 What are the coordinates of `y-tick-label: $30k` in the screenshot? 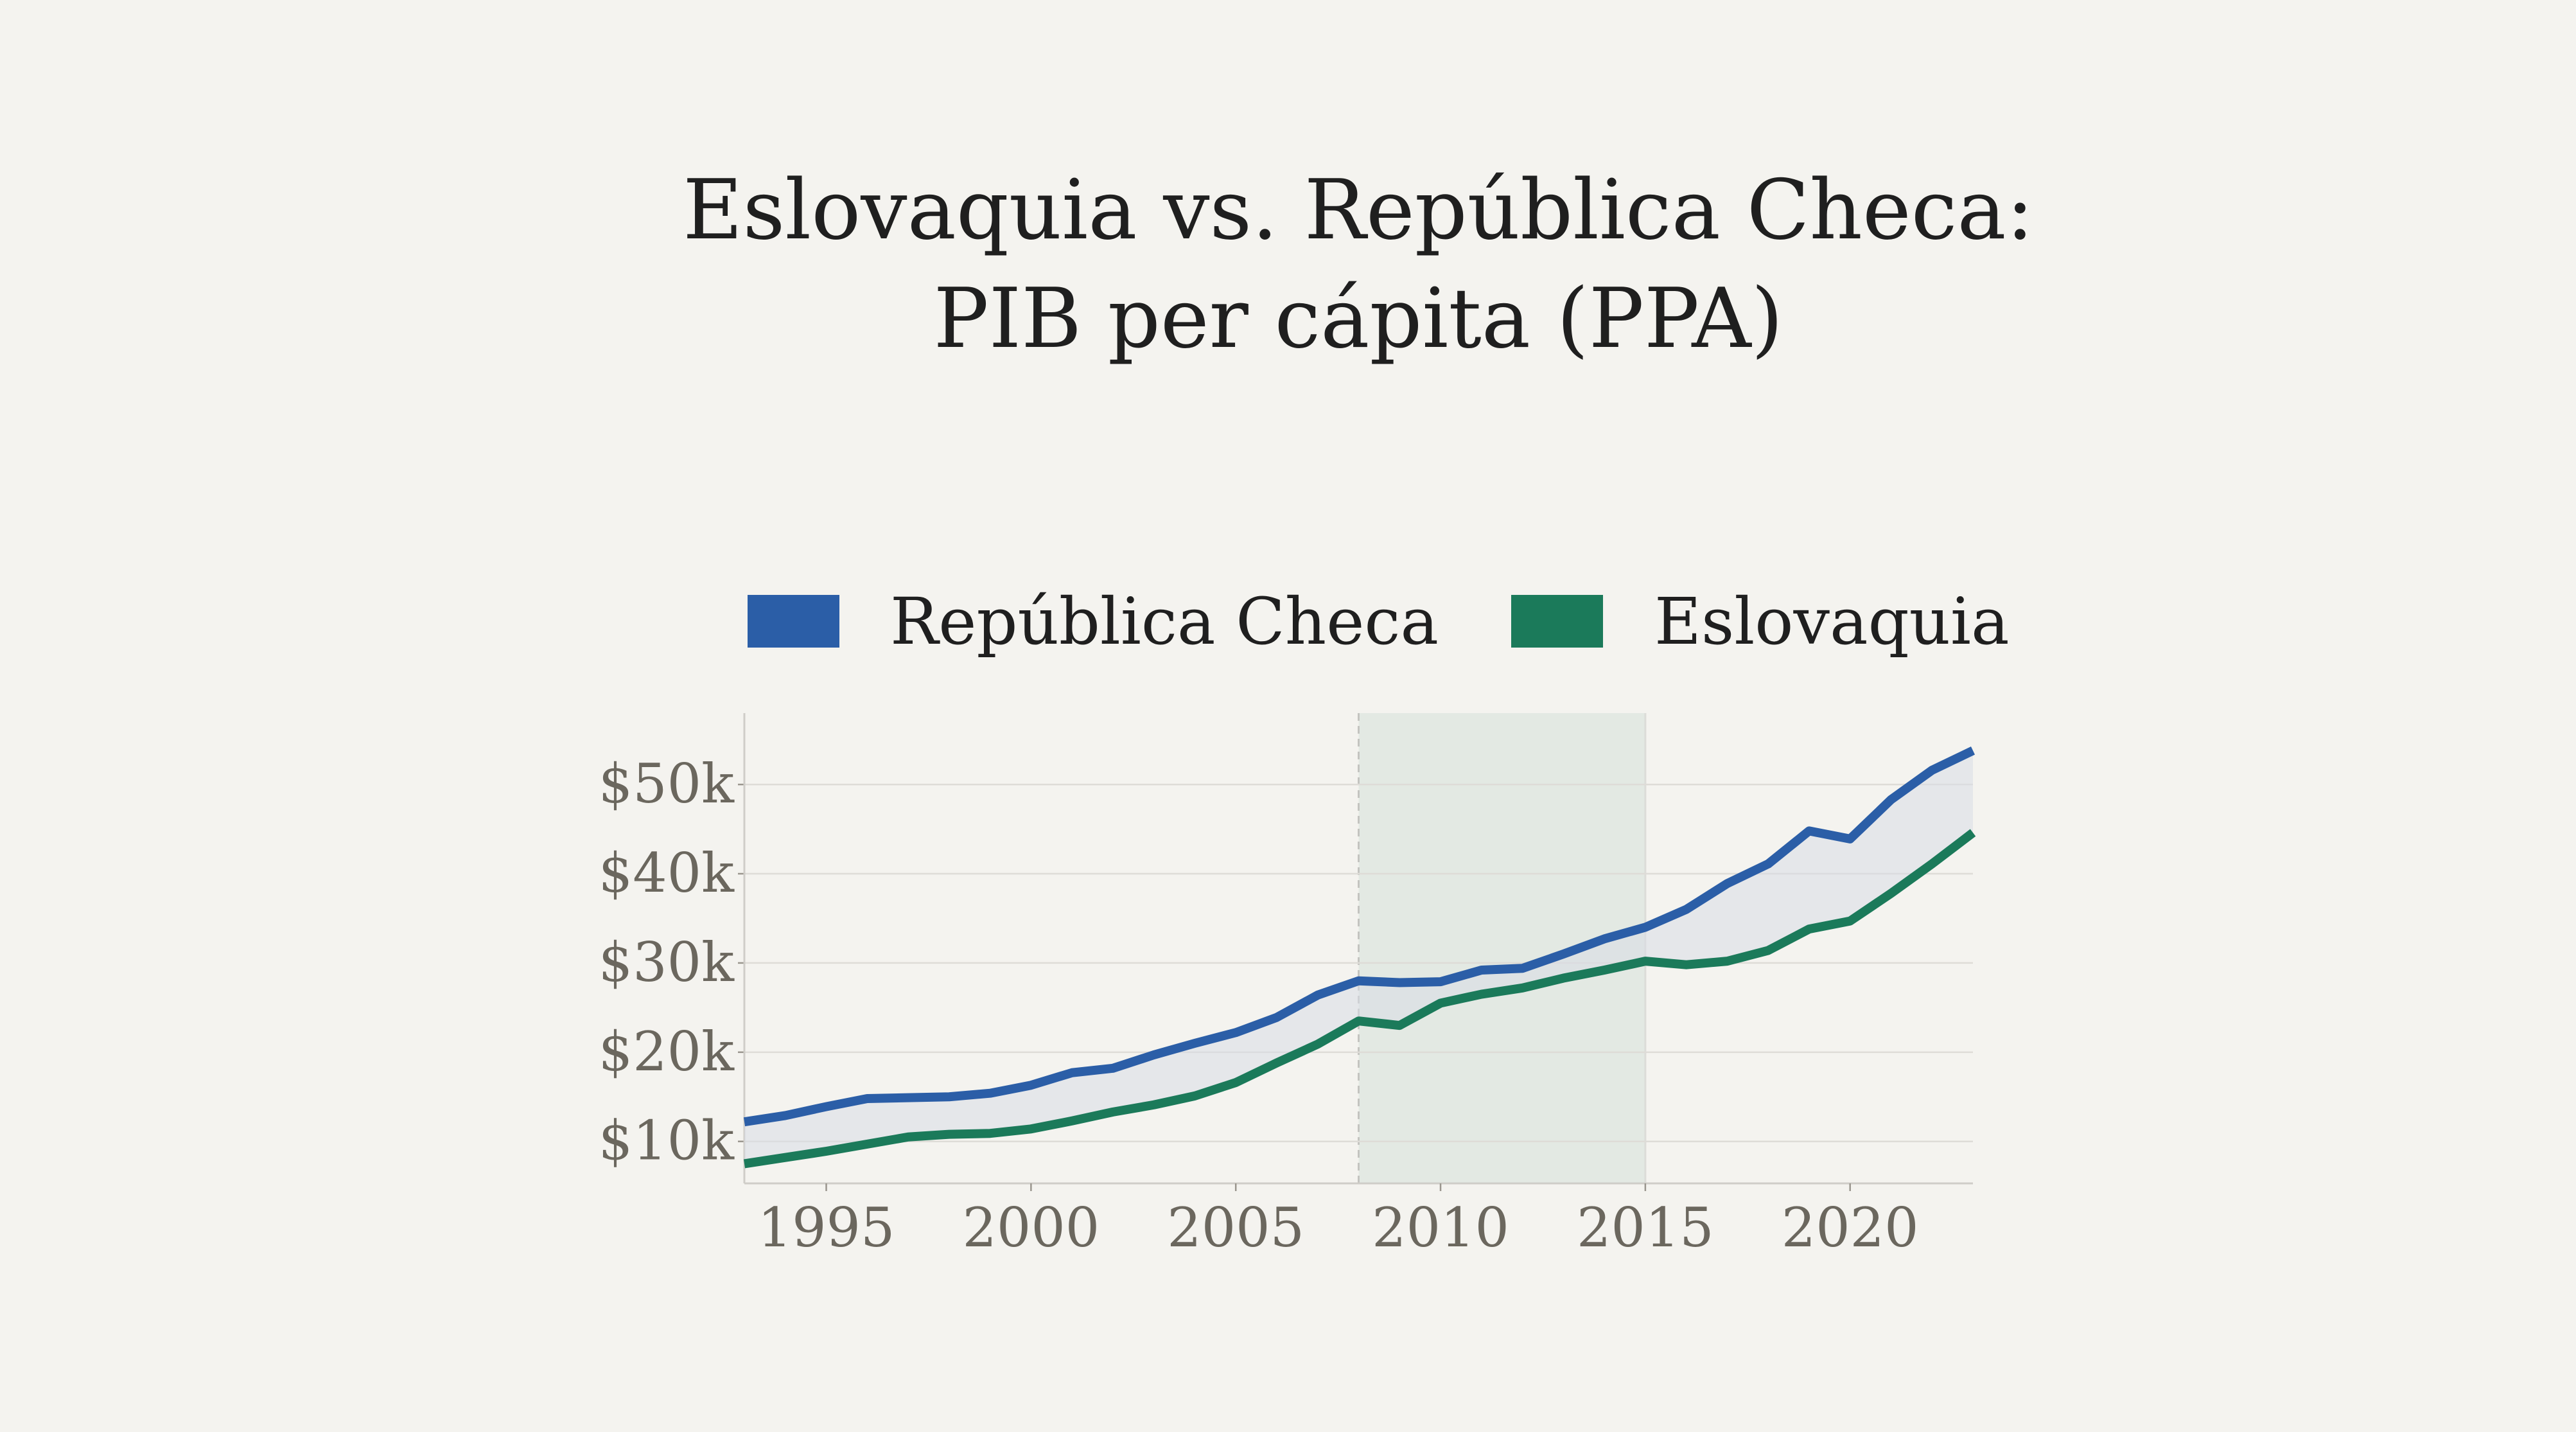 It's located at (667, 962).